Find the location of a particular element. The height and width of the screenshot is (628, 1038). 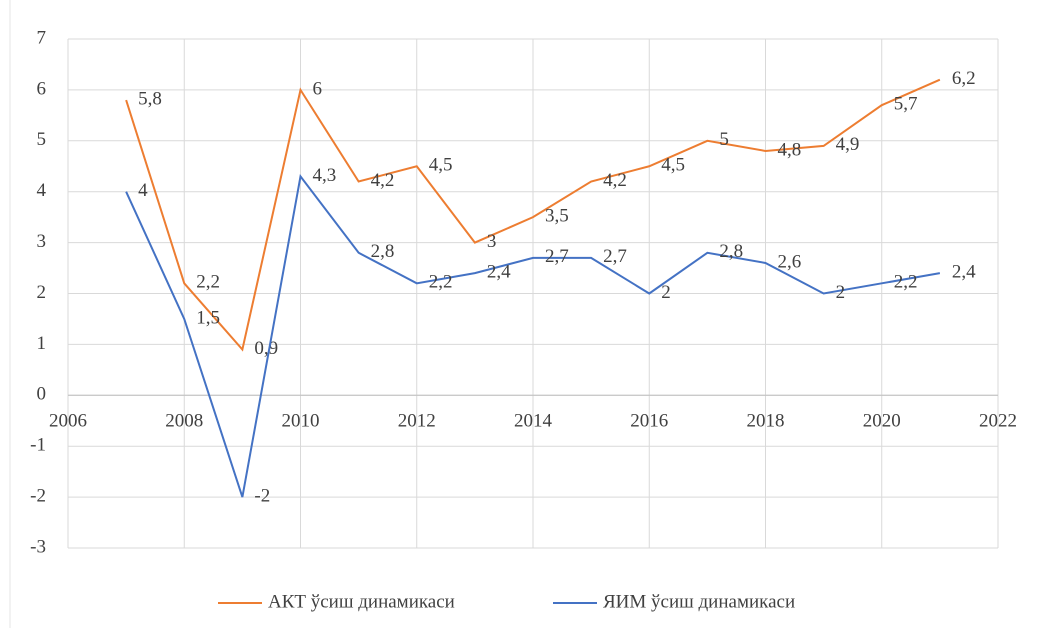

x-tick-label: 2022 is located at coordinates (998, 421).